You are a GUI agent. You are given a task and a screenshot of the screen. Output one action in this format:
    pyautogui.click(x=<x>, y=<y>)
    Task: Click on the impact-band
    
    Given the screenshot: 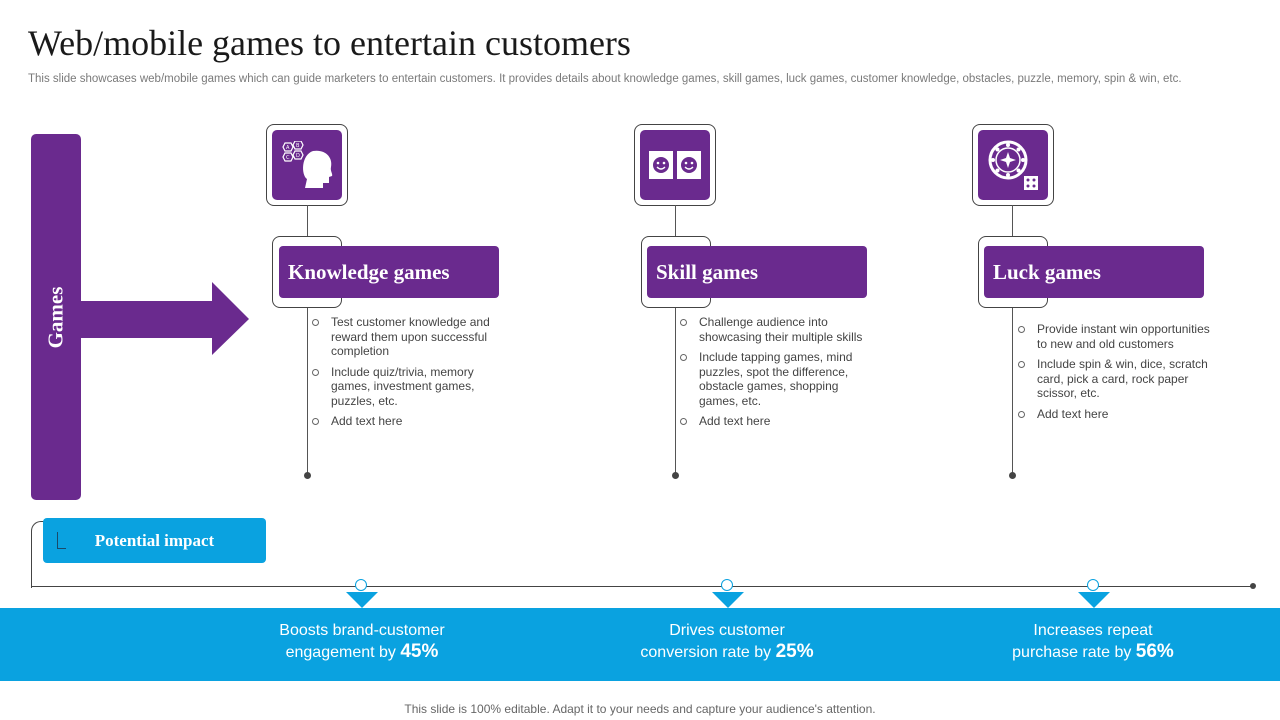 What is the action you would take?
    pyautogui.click(x=640, y=644)
    